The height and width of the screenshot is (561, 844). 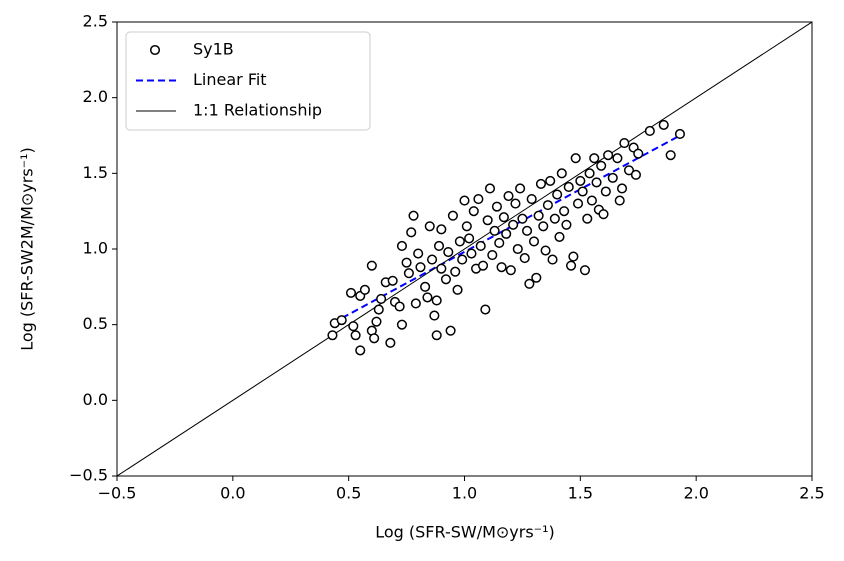 I want to click on y-tick-label: 2.5, so click(x=95, y=21).